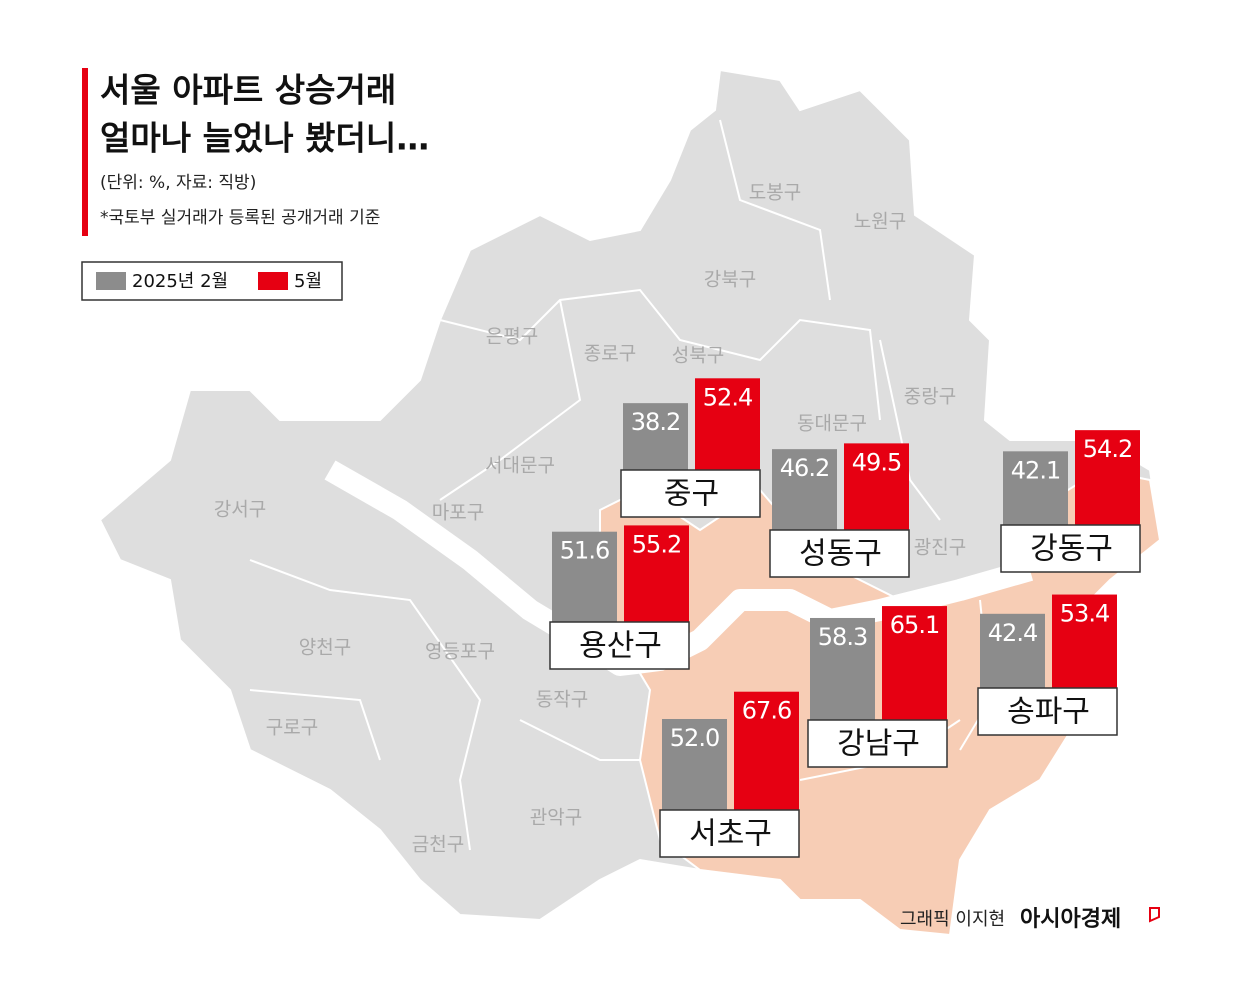 This screenshot has width=1241, height=1005. I want to click on district-label: 노원구, so click(880, 222).